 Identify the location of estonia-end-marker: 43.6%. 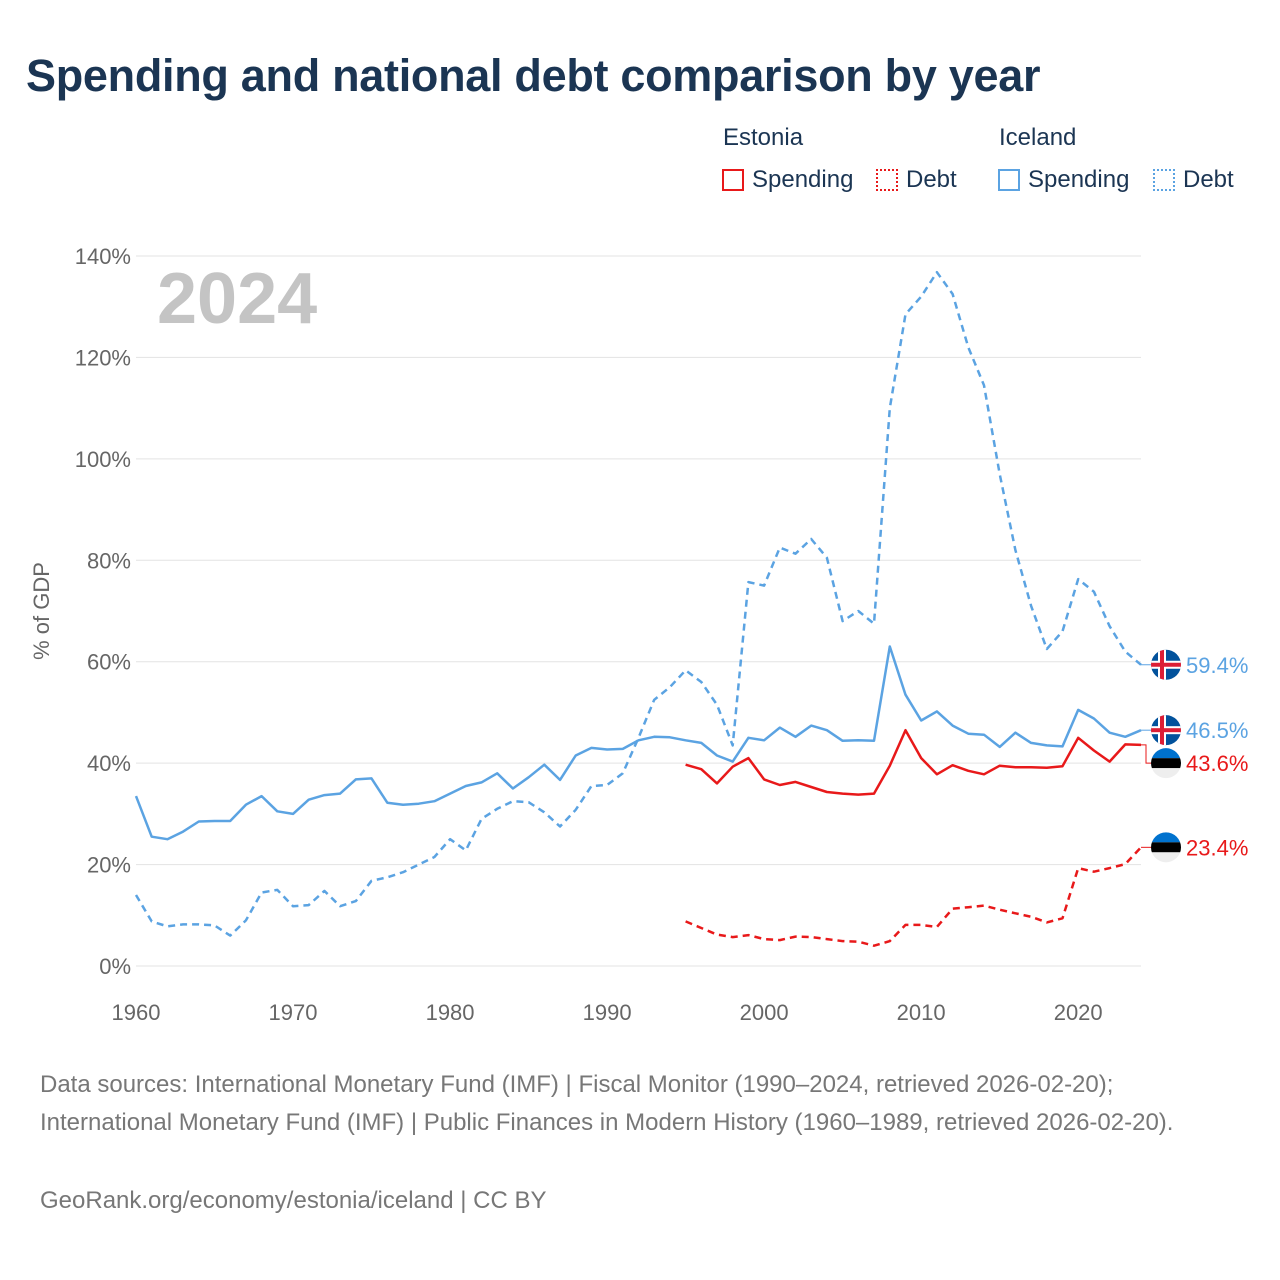
(1194, 761).